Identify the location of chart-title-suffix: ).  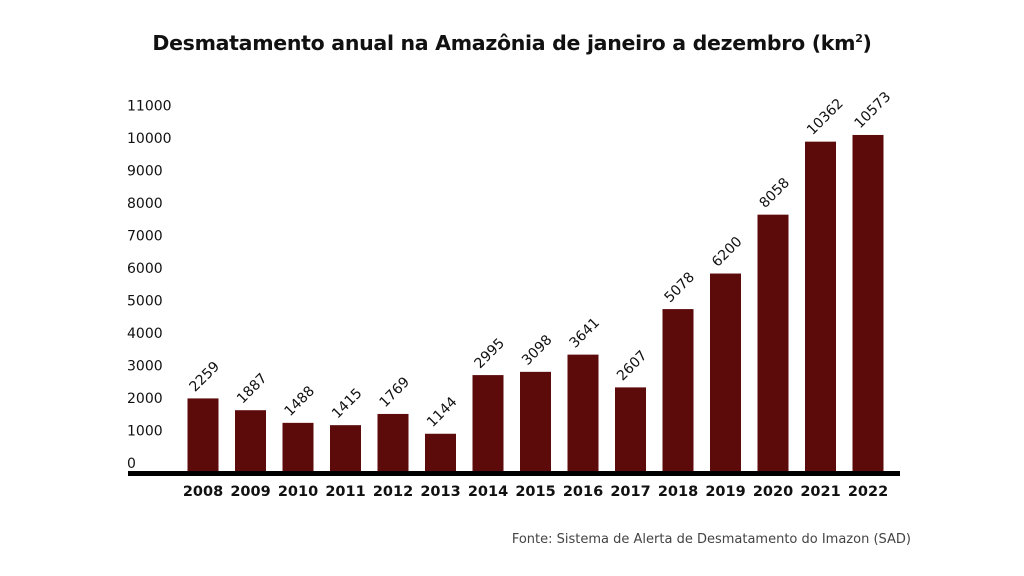
(867, 43).